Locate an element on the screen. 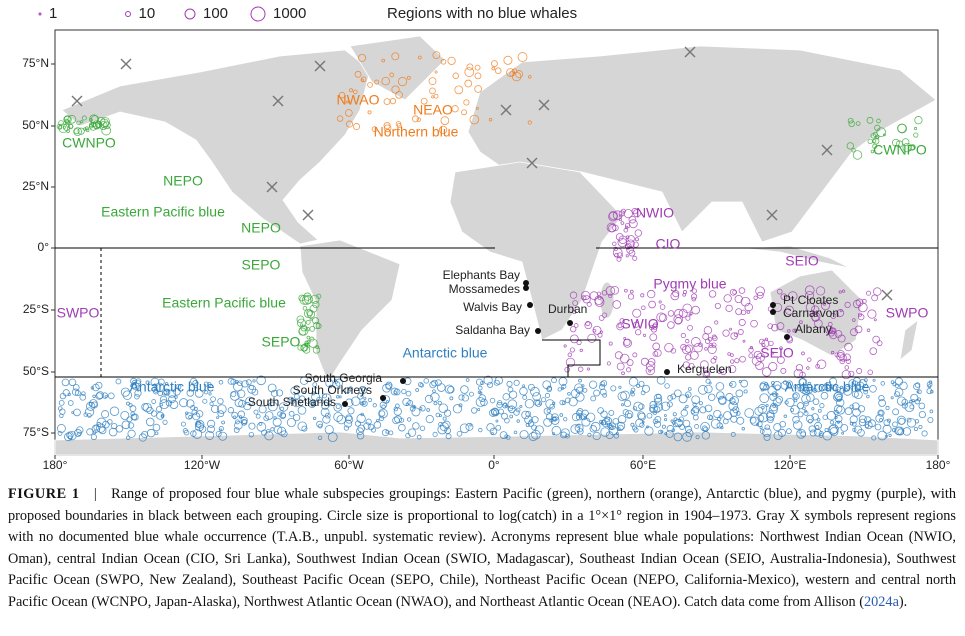  legend-label: 10 is located at coordinates (147, 13).